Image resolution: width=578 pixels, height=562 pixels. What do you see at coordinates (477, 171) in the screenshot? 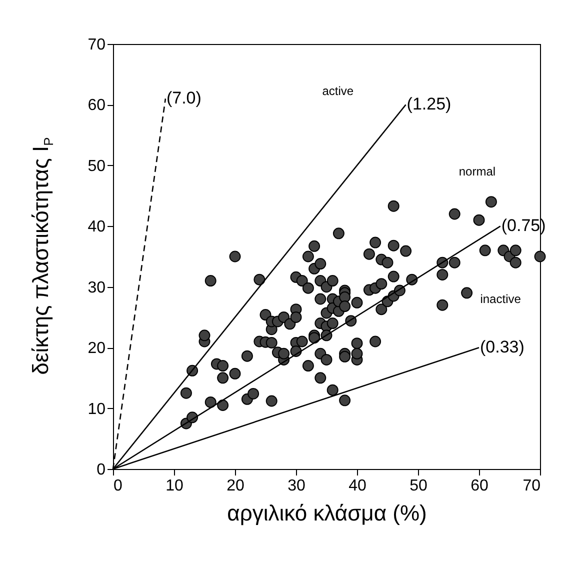
I see `annotation: normal` at bounding box center [477, 171].